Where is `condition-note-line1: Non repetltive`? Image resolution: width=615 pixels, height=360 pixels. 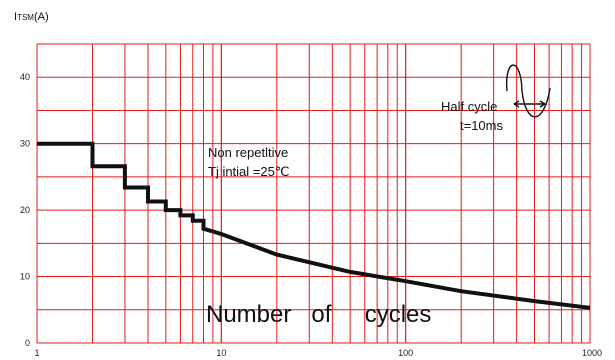 condition-note-line1: Non repetltive is located at coordinates (248, 152).